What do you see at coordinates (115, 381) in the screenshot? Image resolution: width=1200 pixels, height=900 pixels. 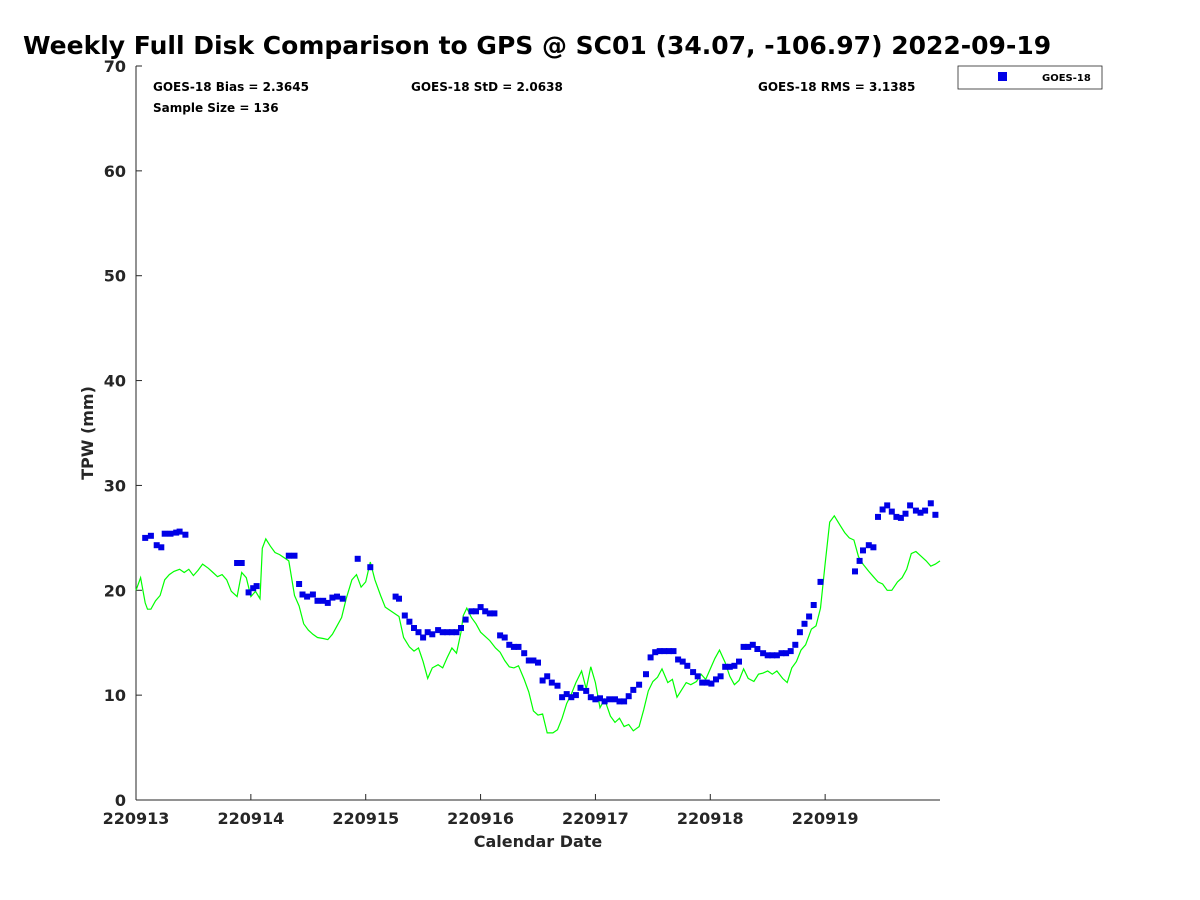 I see `y-tick-label: 40` at bounding box center [115, 381].